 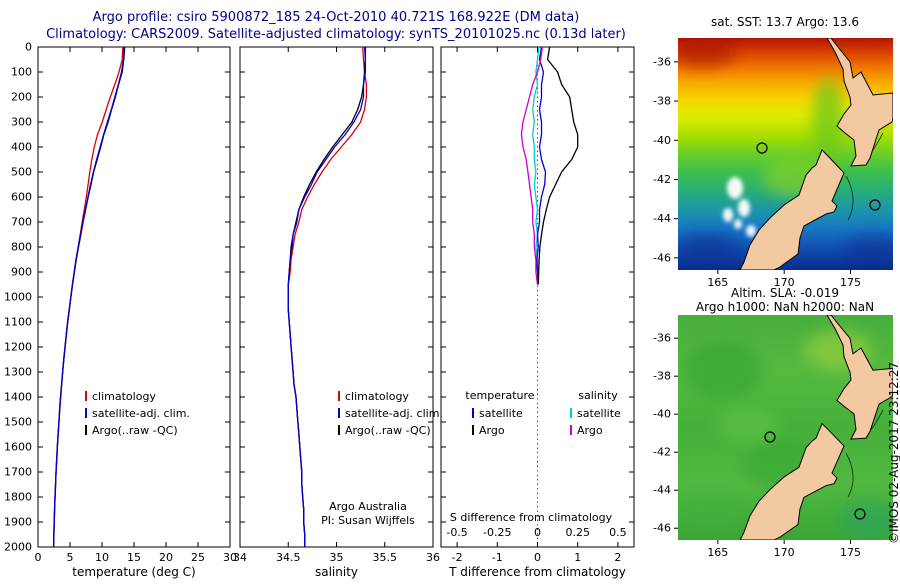 What do you see at coordinates (230, 557) in the screenshot?
I see `x-tick-label: 30` at bounding box center [230, 557].